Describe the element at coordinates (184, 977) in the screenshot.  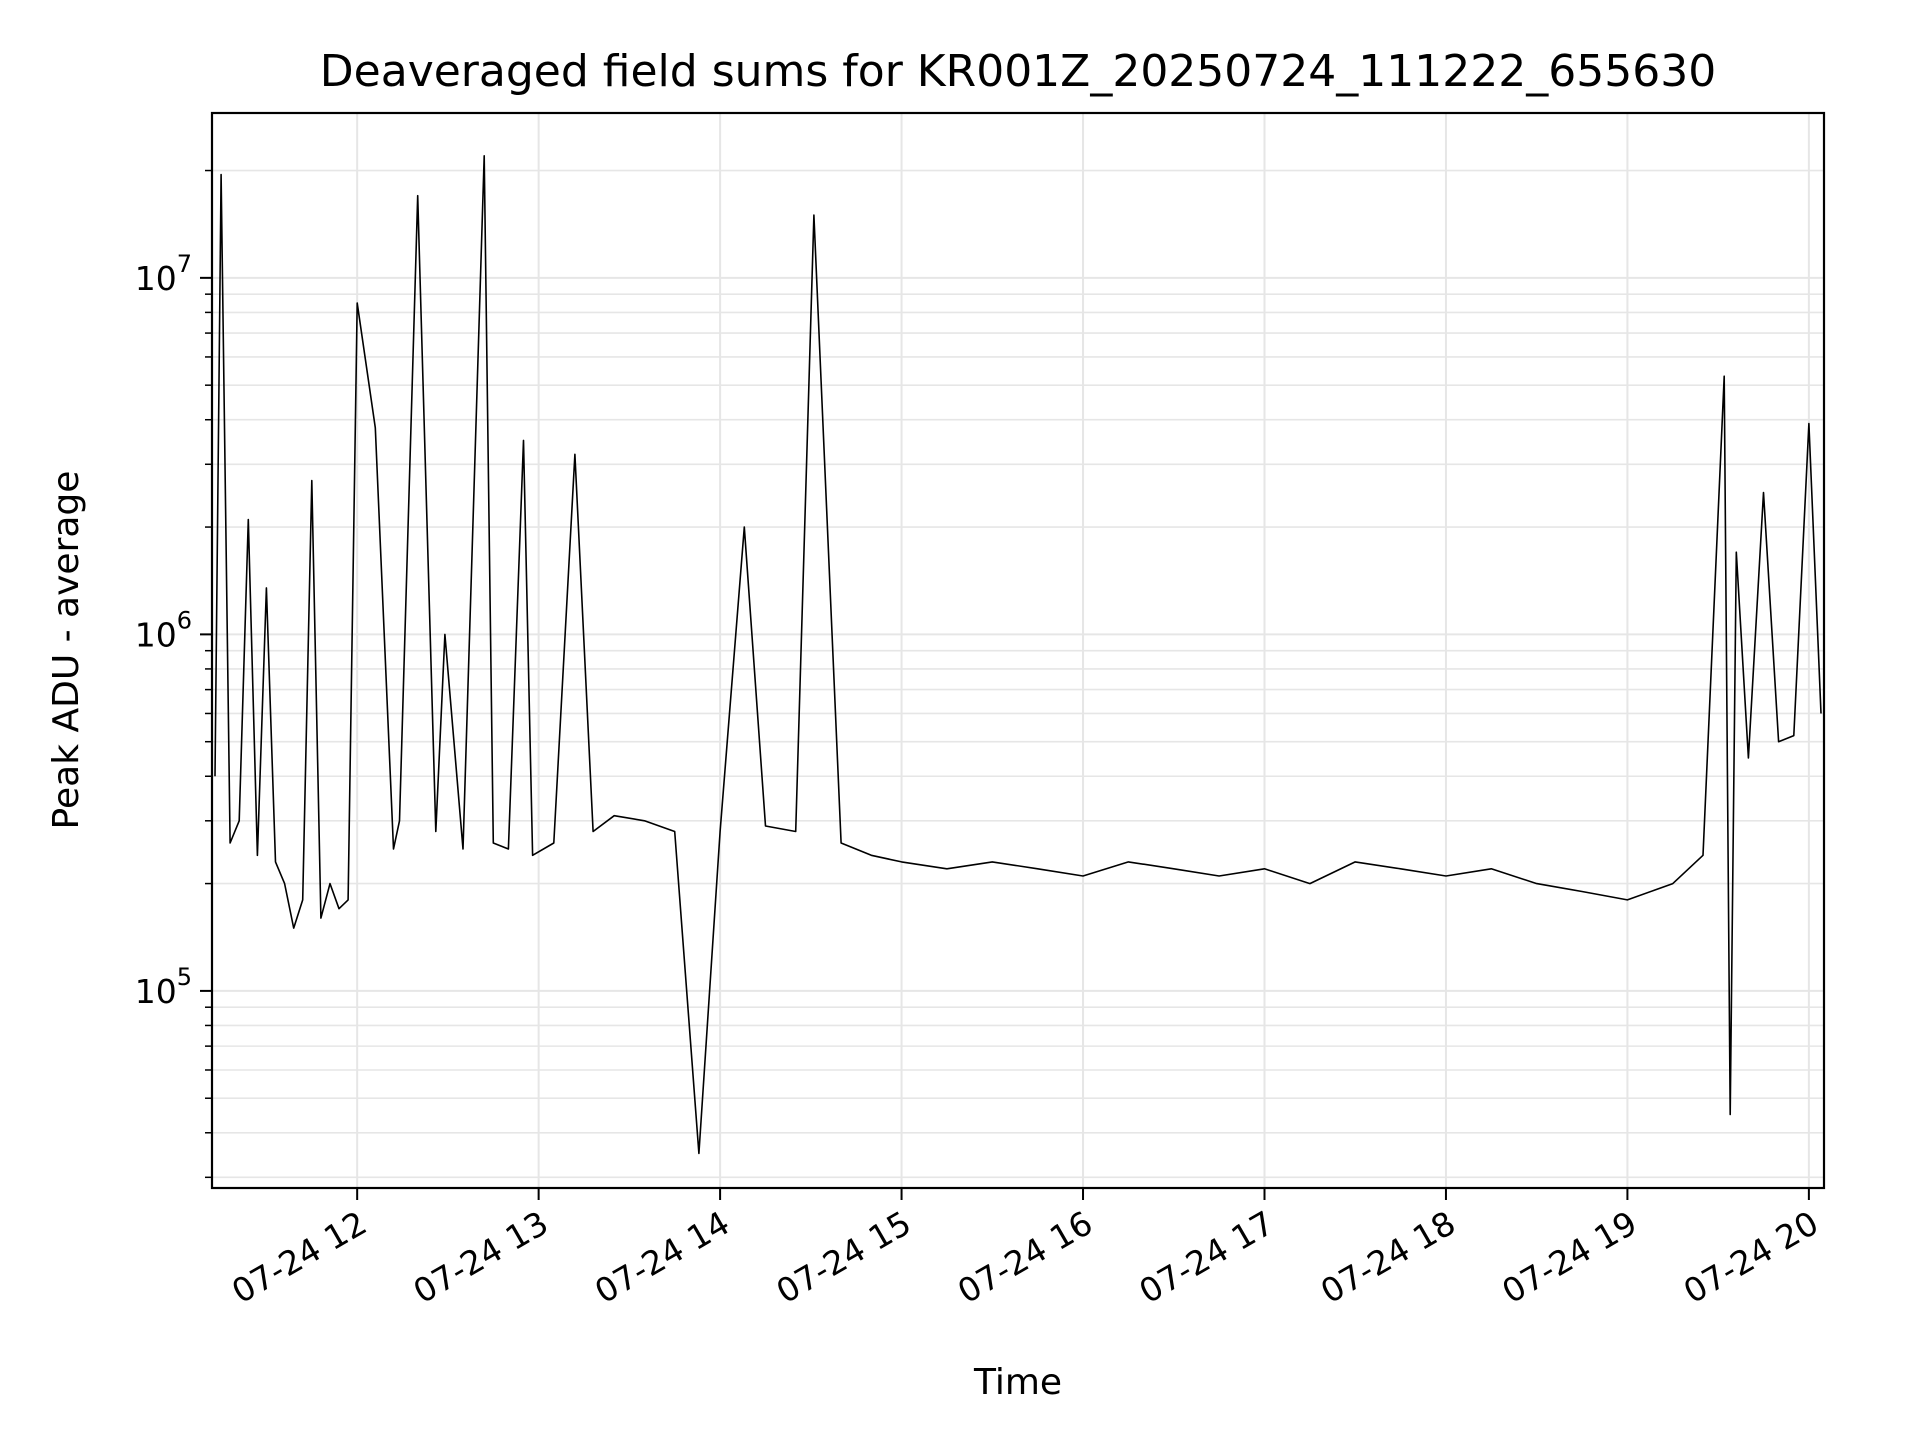
I see `y-tick-exponent: 5` at that location.